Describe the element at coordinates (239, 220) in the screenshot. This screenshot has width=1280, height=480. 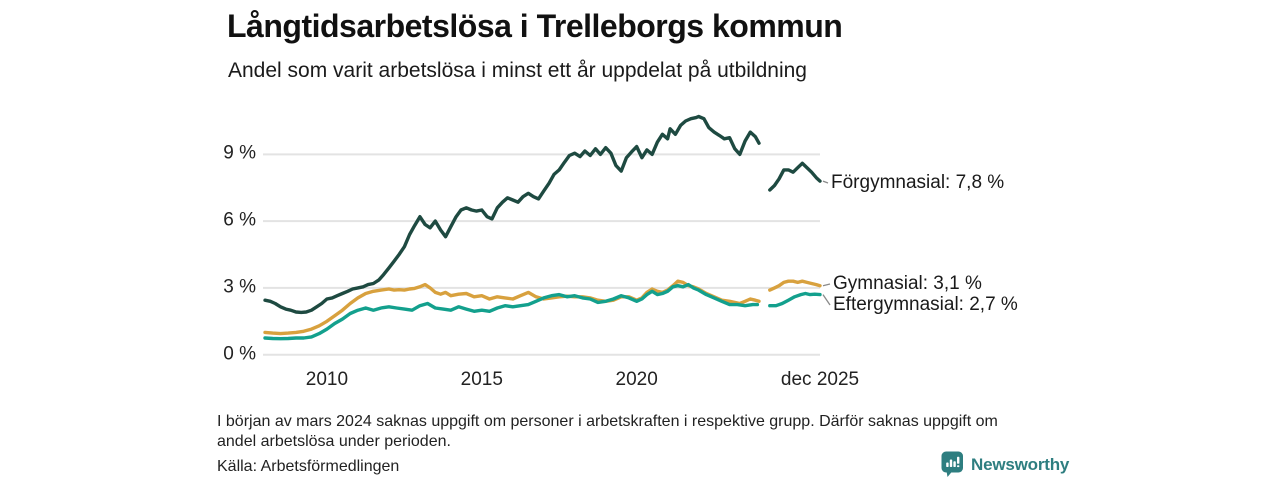
I see `y-tick-label: 6 %` at that location.